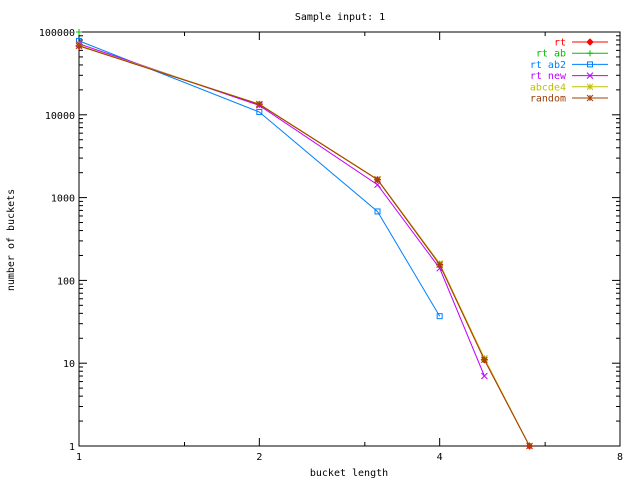  I want to click on legend-label: rt ab2, so click(548, 65).